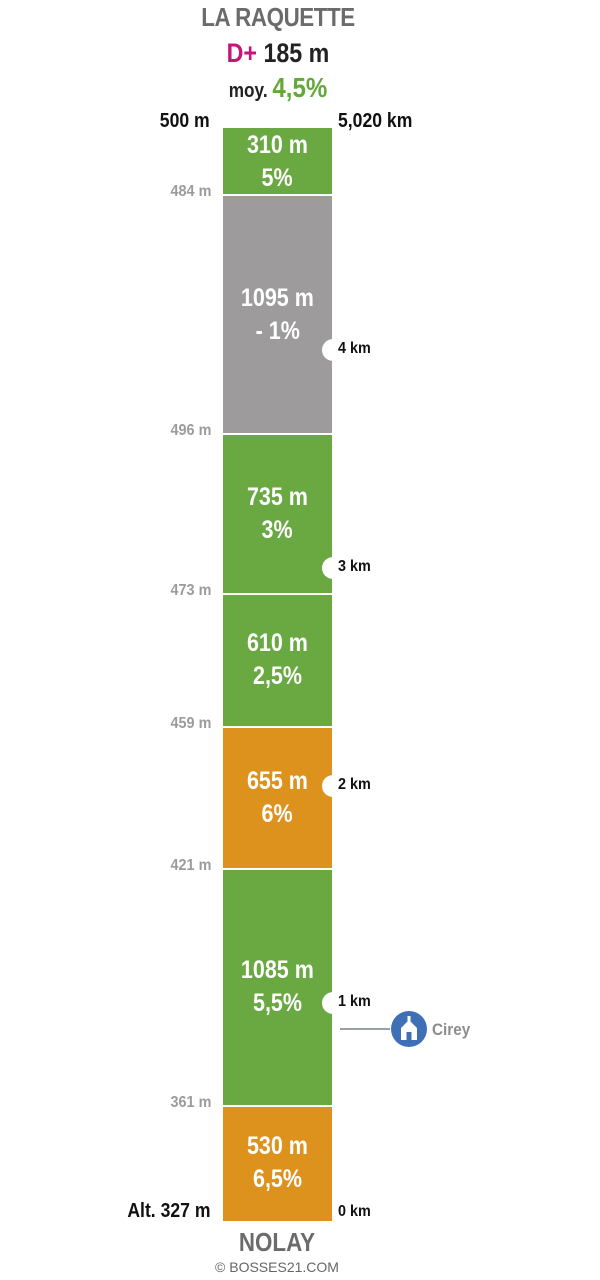  What do you see at coordinates (277, 987) in the screenshot?
I see `segment-2: 1085 m 5,5%` at bounding box center [277, 987].